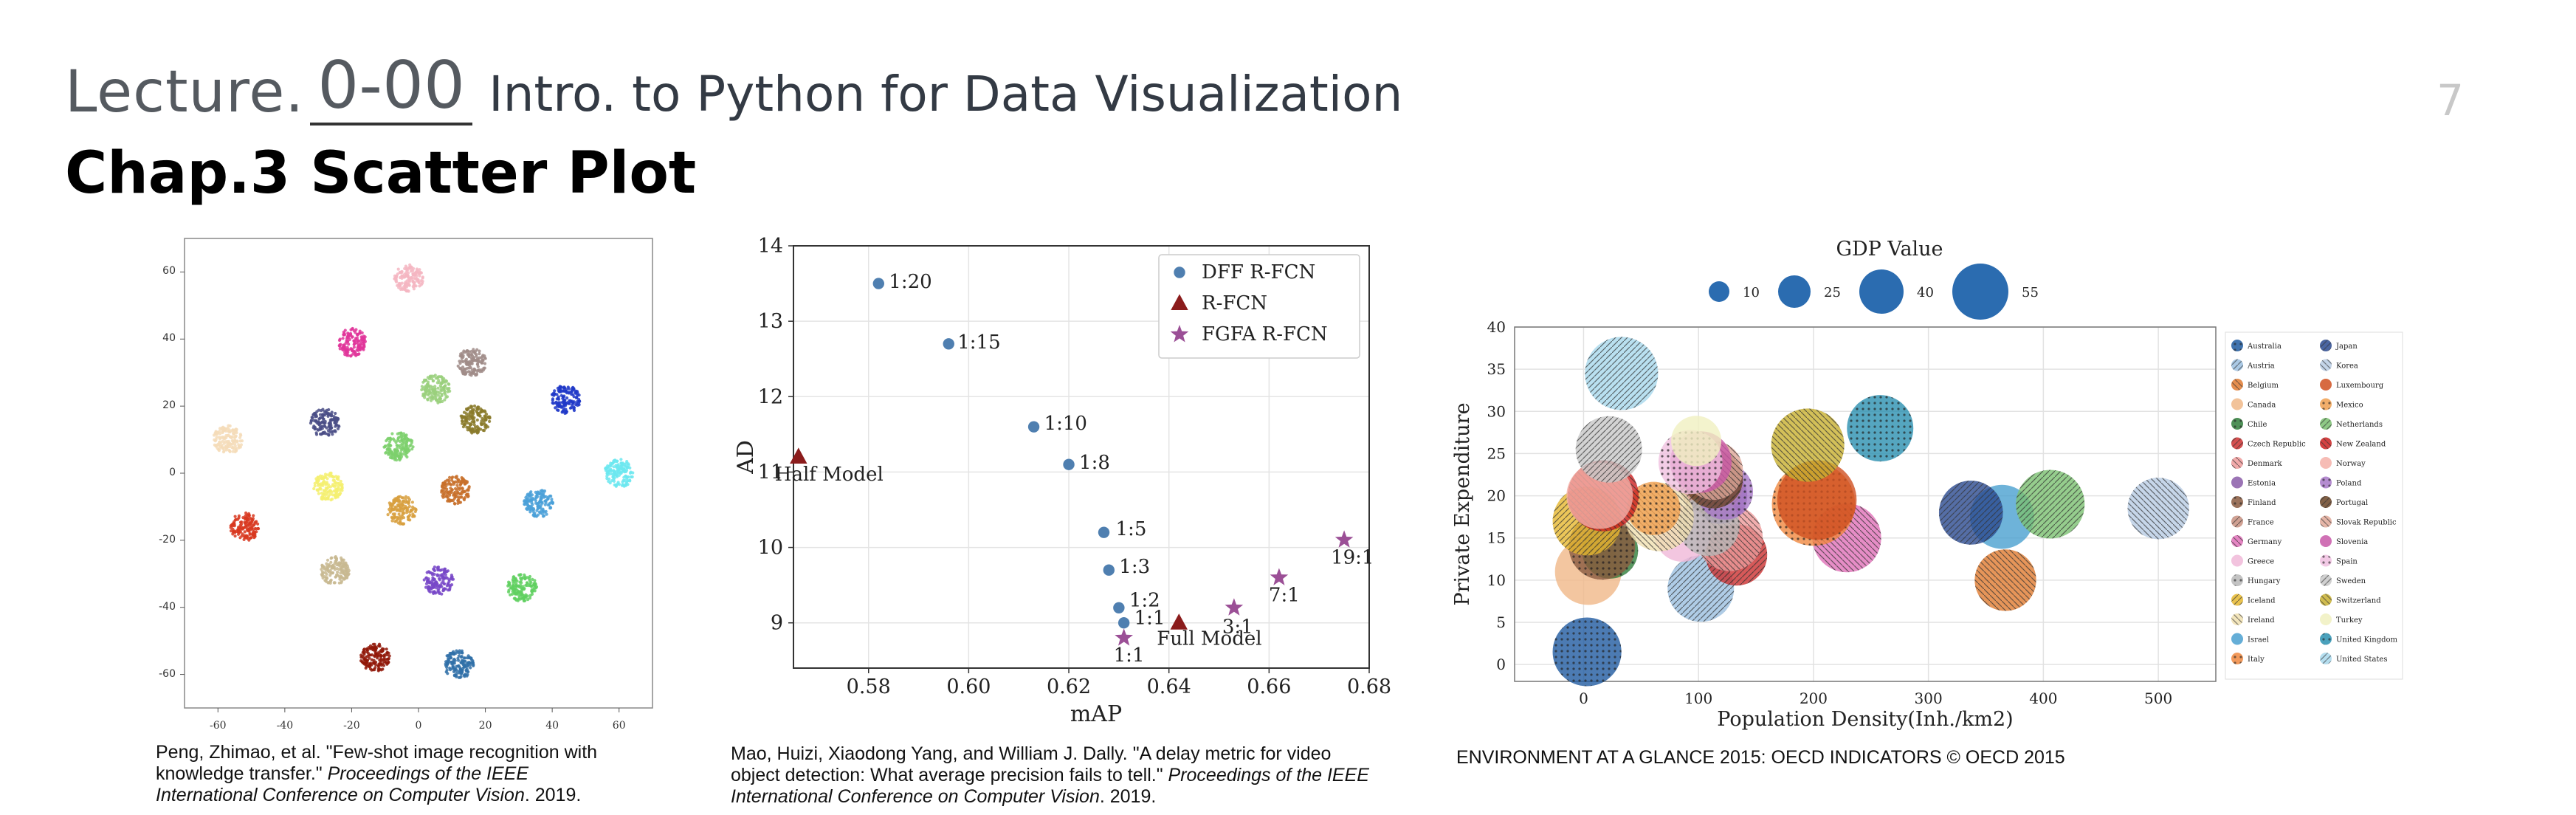 This screenshot has width=2576, height=815. What do you see at coordinates (1094, 463) in the screenshot?
I see `point-label: 1:8` at bounding box center [1094, 463].